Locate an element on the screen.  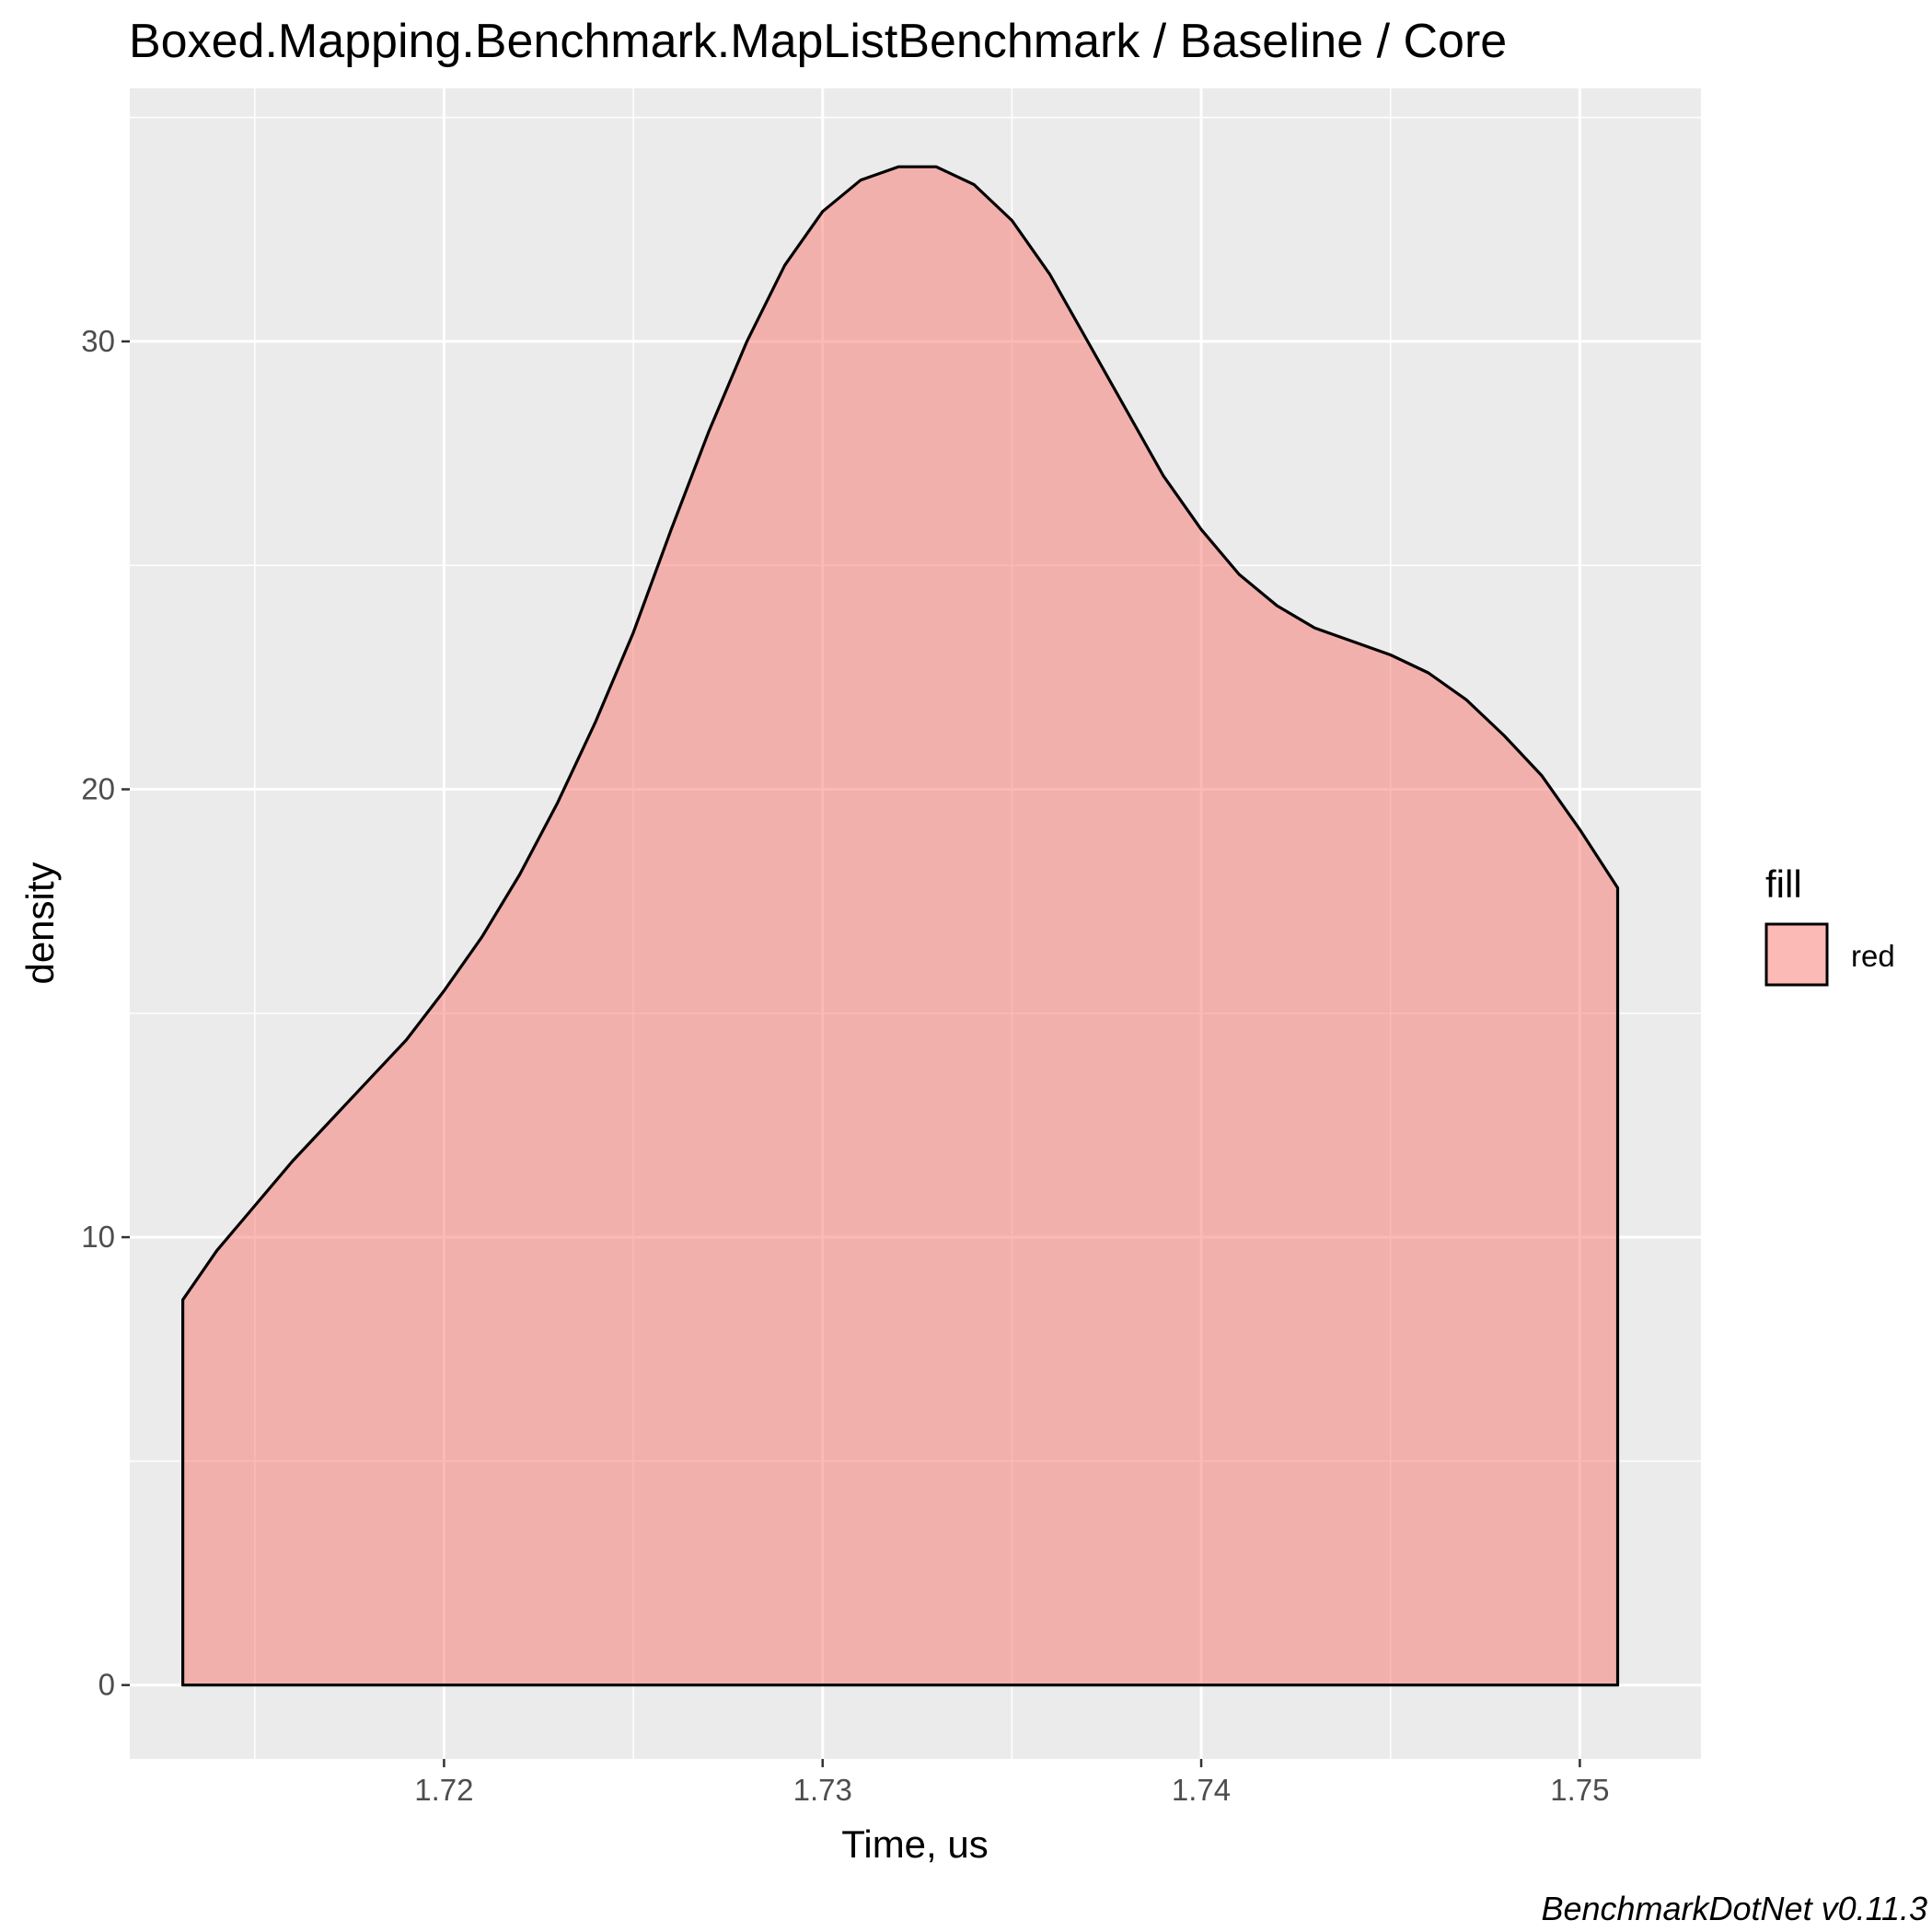
x-tick-label: 1.72 is located at coordinates (444, 1790).